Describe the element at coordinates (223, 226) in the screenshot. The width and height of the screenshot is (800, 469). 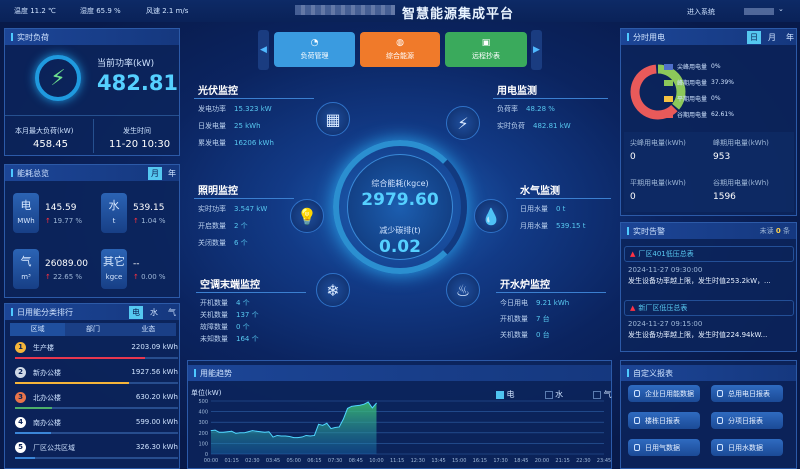
I see `light-row: 开启数量 2 个` at that location.